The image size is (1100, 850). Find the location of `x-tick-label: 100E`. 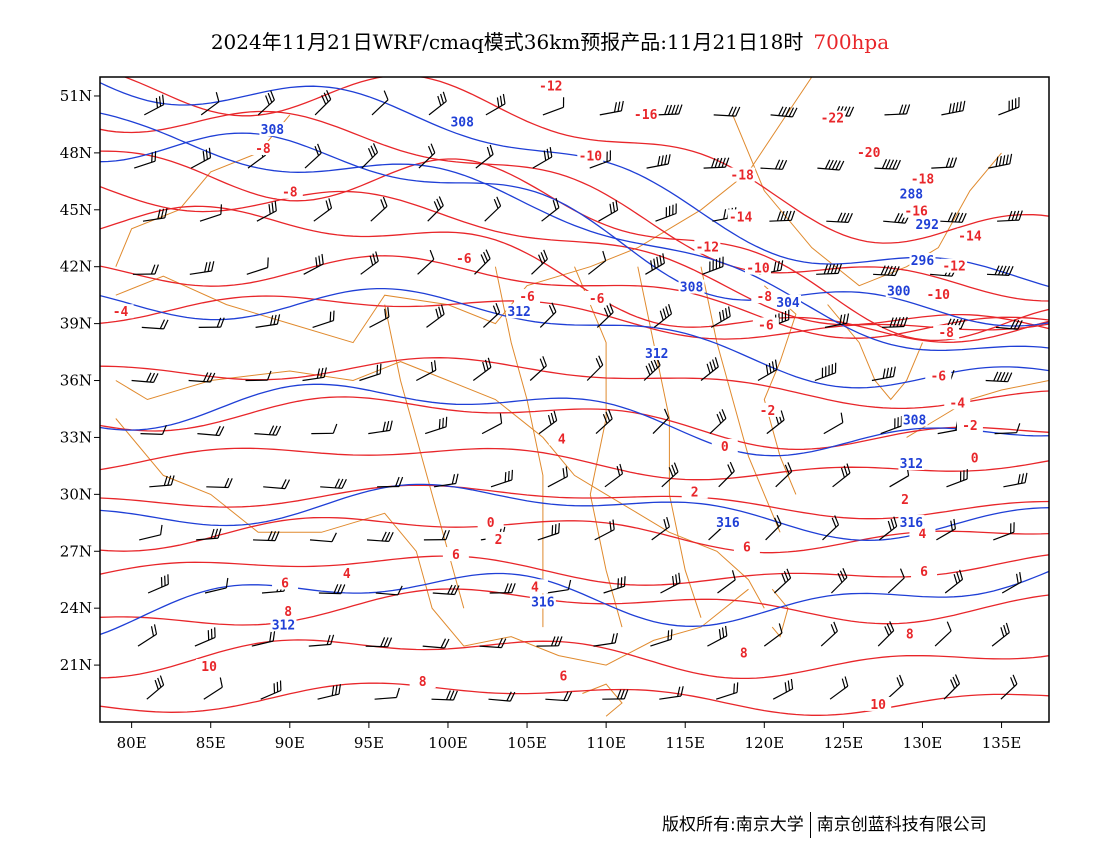

x-tick-label: 100E is located at coordinates (448, 743).